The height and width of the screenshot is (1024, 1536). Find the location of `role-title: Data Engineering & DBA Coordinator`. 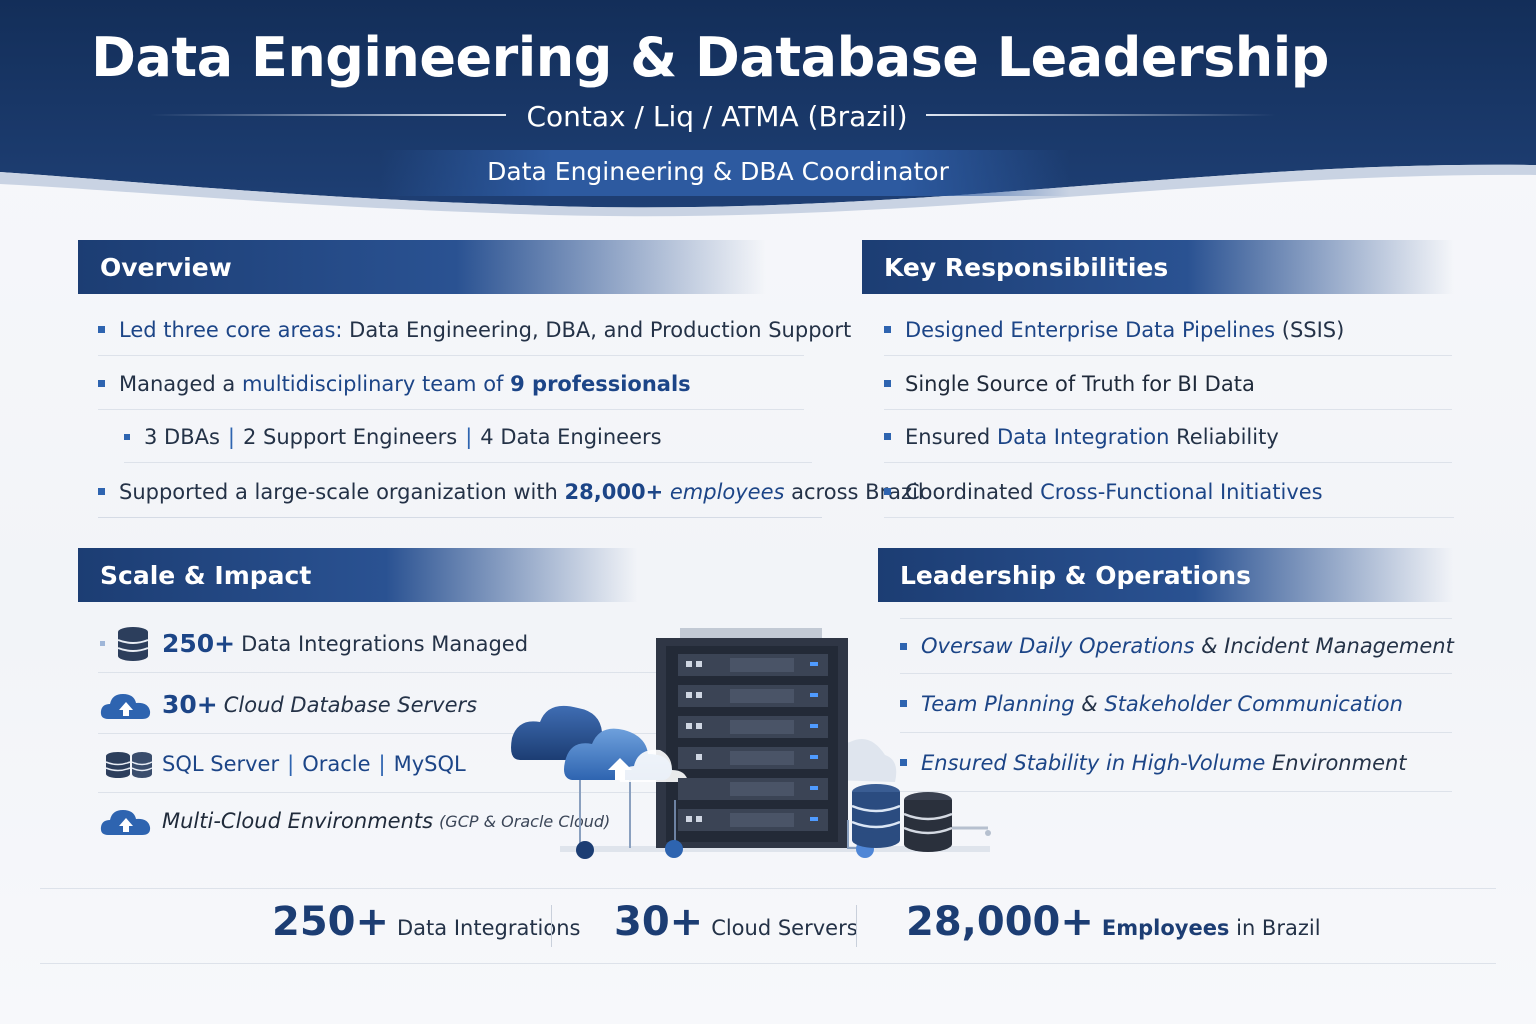

role-title: Data Engineering & DBA Coordinator is located at coordinates (718, 171).